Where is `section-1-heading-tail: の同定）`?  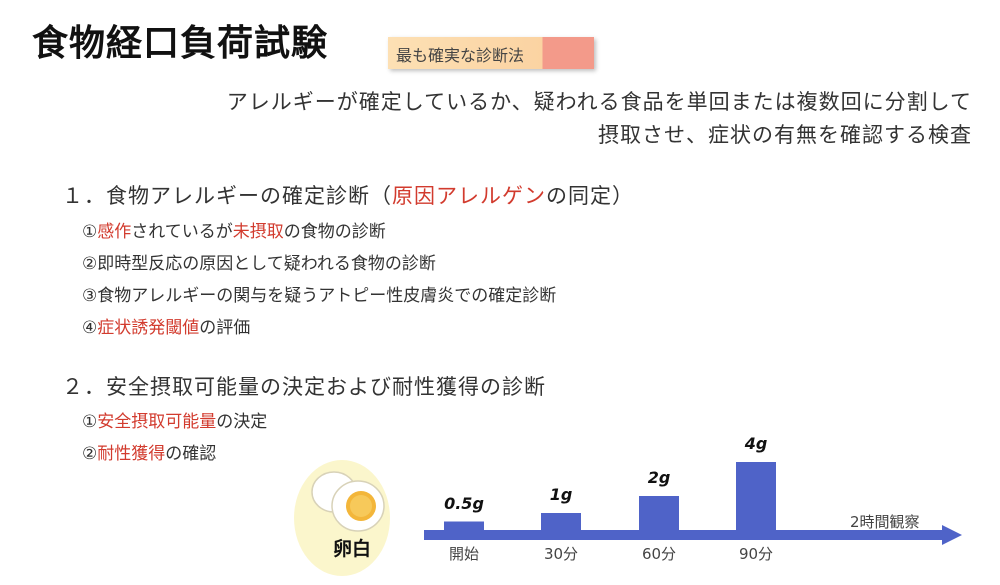 section-1-heading-tail: の同定） is located at coordinates (590, 196).